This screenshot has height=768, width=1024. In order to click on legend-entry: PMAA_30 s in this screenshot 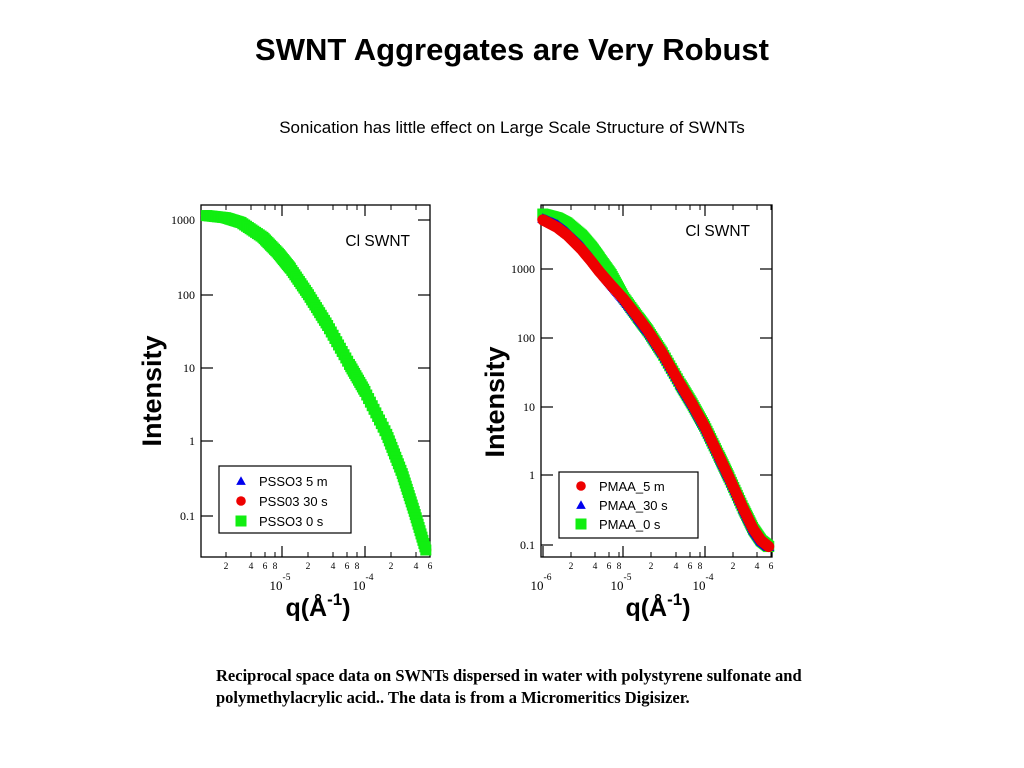, I will do `click(633, 505)`.